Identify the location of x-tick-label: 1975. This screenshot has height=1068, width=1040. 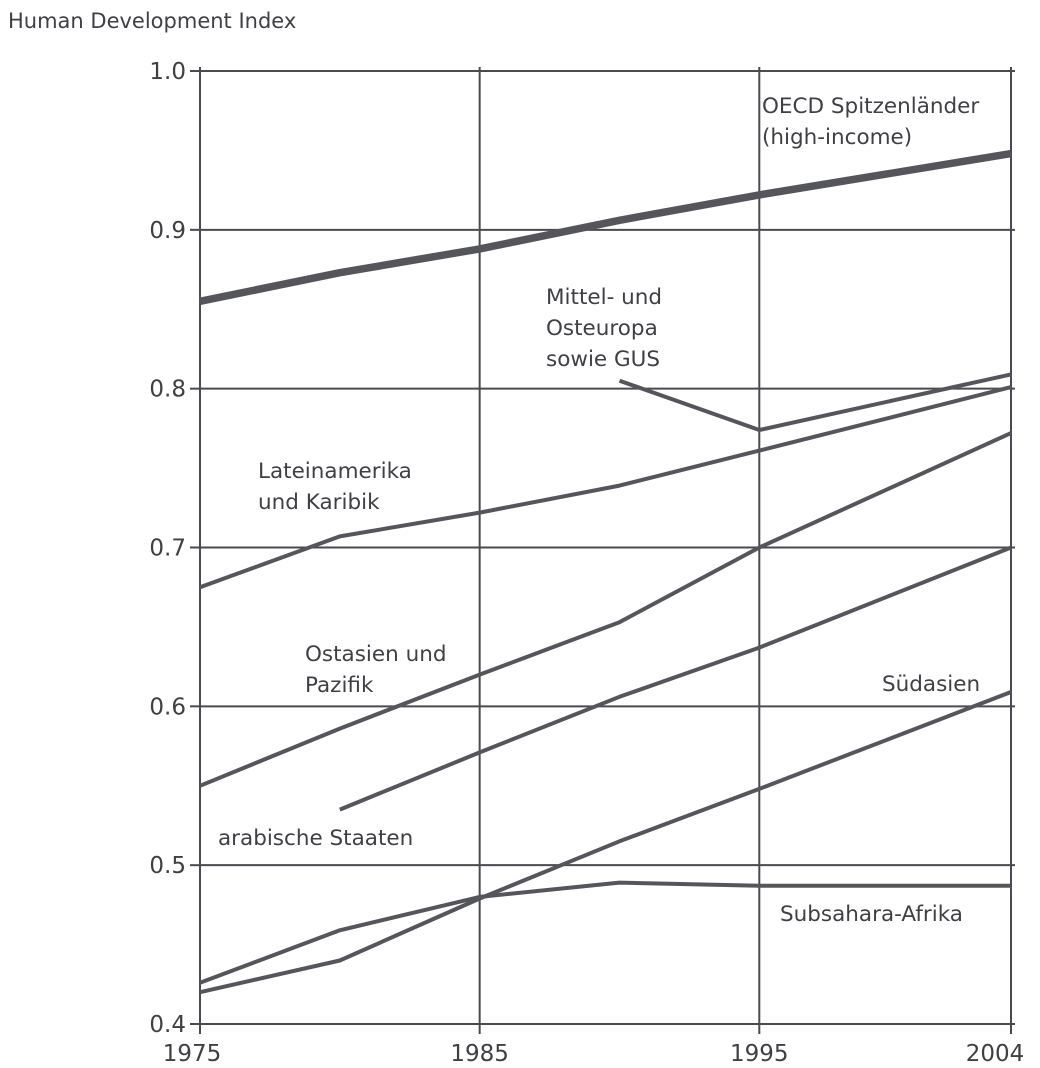
(192, 1054).